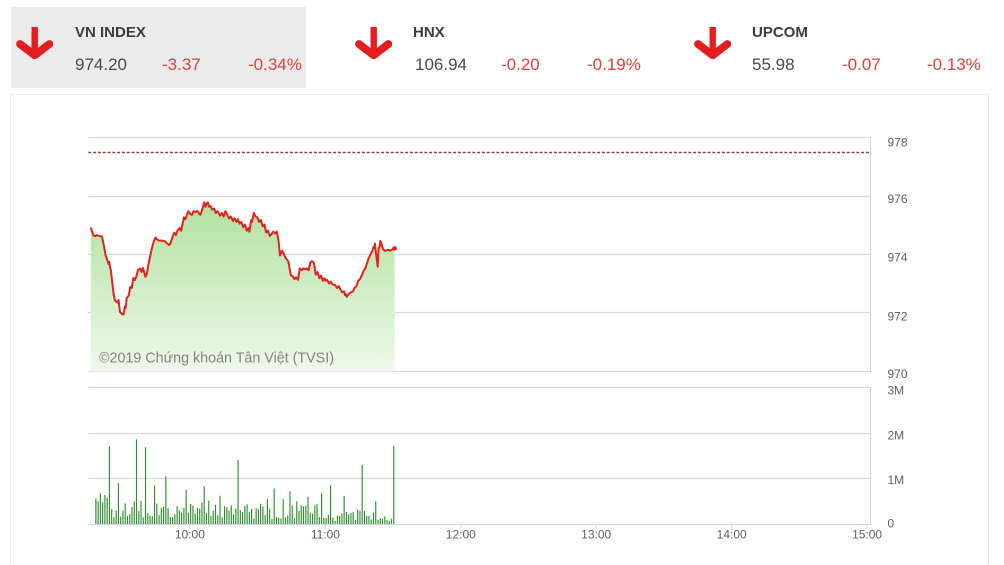 This screenshot has width=1004, height=565. What do you see at coordinates (891, 523) in the screenshot?
I see `svg-text: 0` at bounding box center [891, 523].